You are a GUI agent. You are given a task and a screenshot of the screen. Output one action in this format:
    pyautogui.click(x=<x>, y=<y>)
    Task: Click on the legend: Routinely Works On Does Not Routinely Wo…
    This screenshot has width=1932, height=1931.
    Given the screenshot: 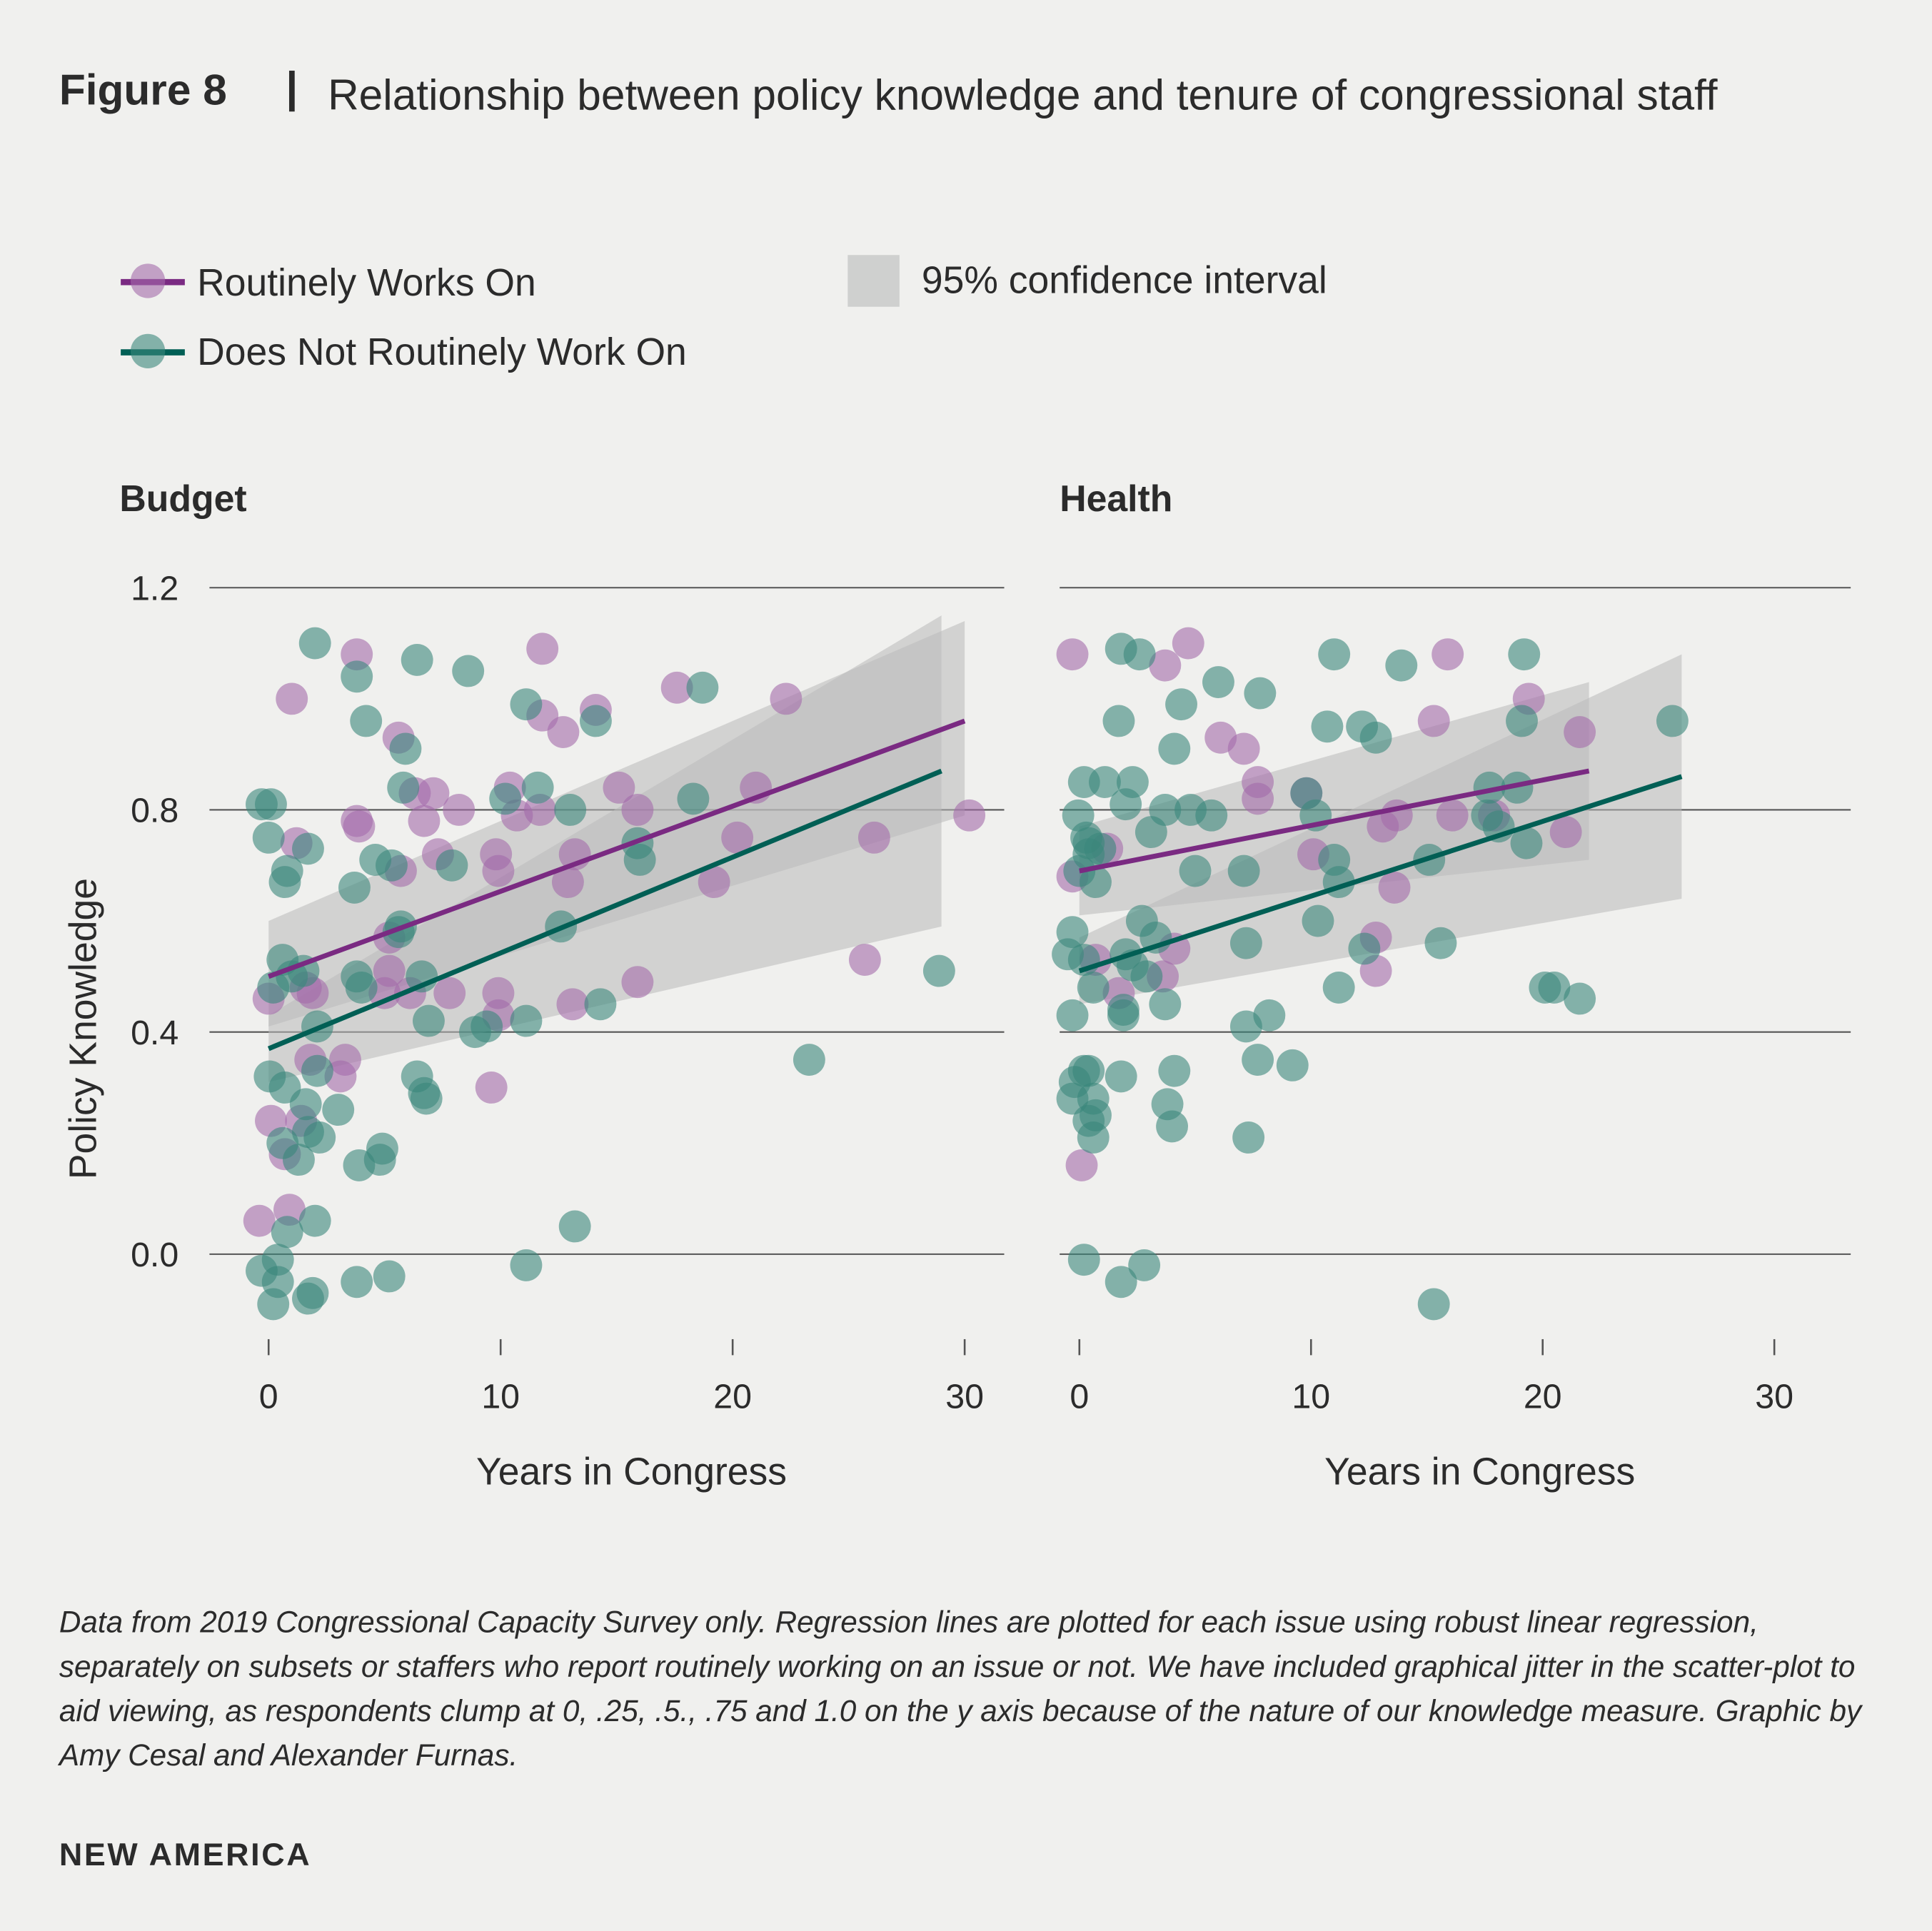 What is the action you would take?
    pyautogui.click(x=724, y=314)
    